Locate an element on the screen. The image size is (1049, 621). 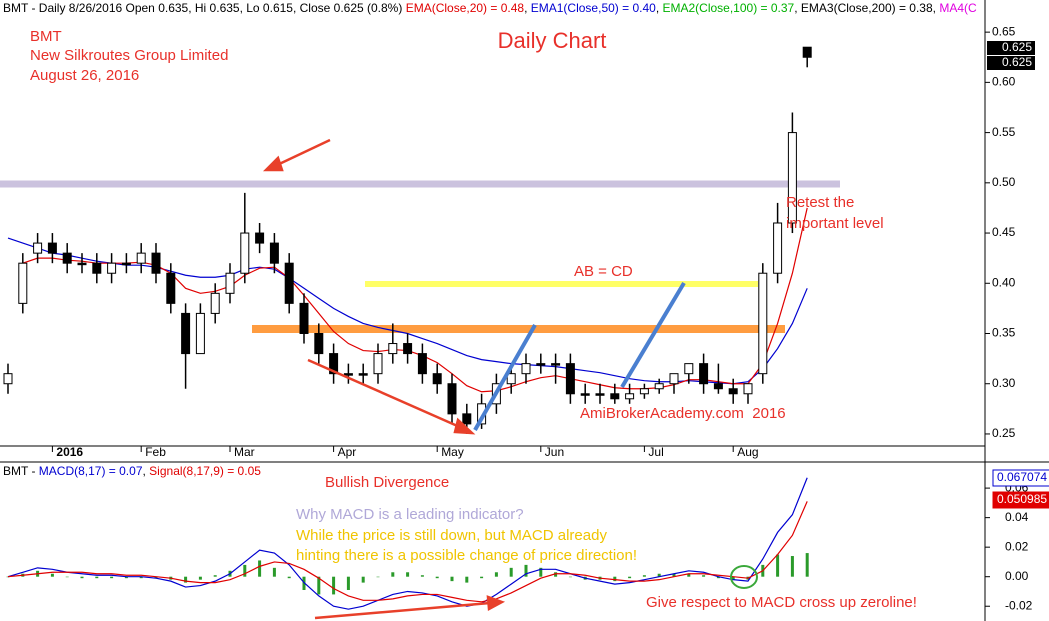
x-tick-label: 2016 is located at coordinates (69, 452).